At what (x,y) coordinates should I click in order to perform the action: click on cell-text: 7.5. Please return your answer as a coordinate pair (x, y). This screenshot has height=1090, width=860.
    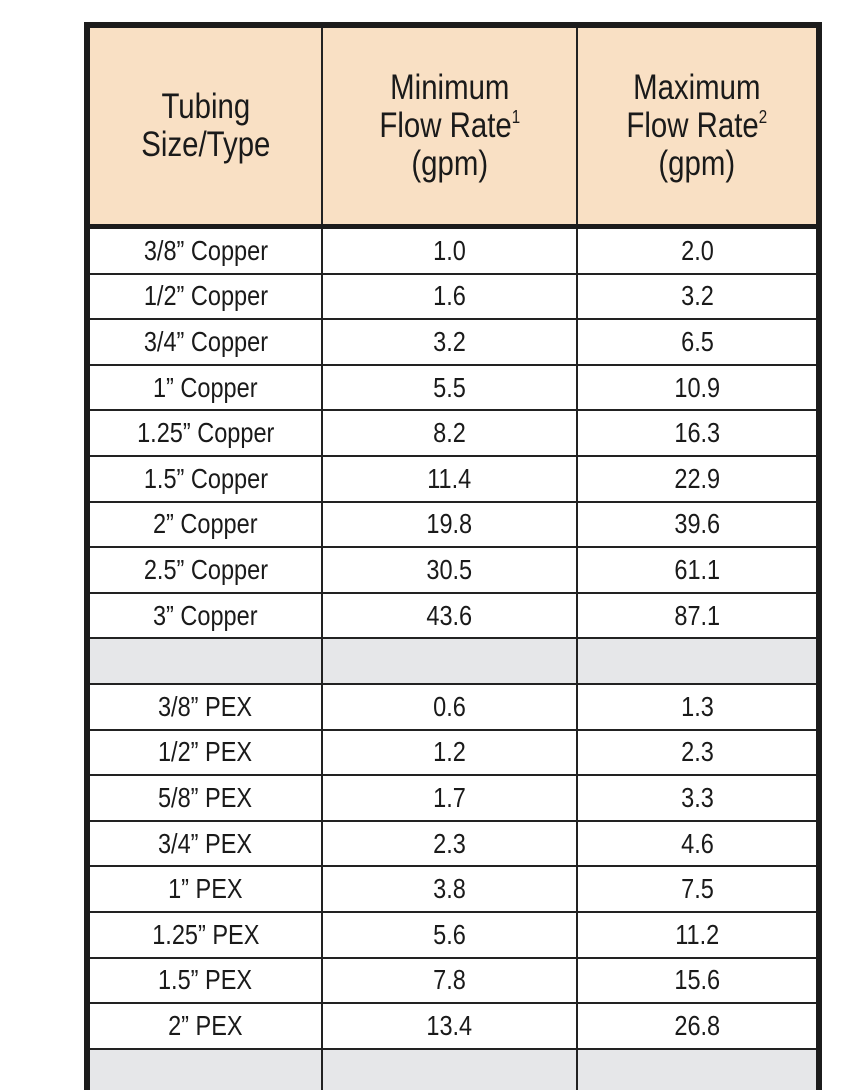
    Looking at the image, I should click on (697, 889).